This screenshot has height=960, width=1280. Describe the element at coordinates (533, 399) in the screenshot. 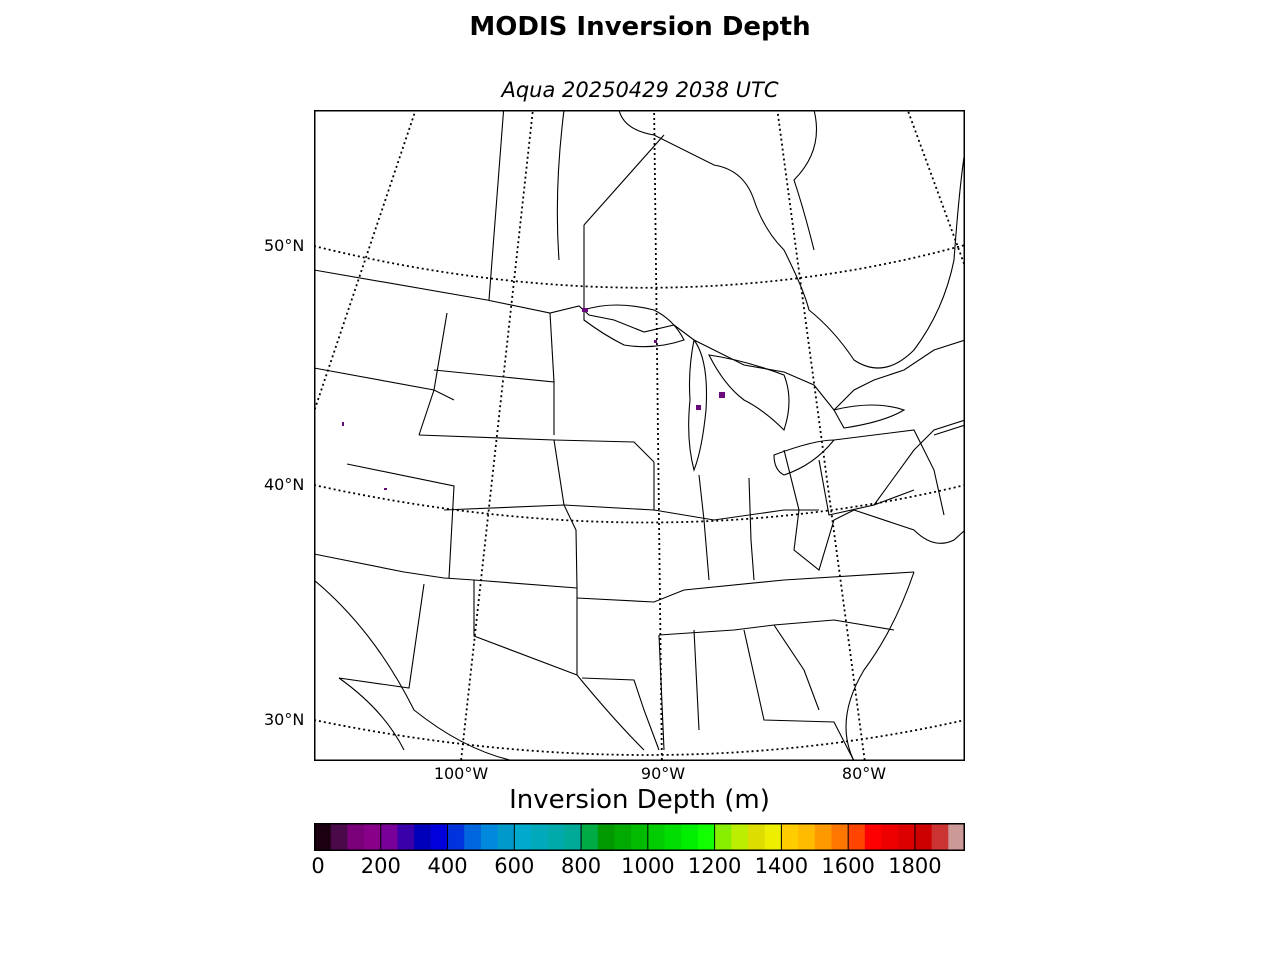

I see `data-specks` at that location.